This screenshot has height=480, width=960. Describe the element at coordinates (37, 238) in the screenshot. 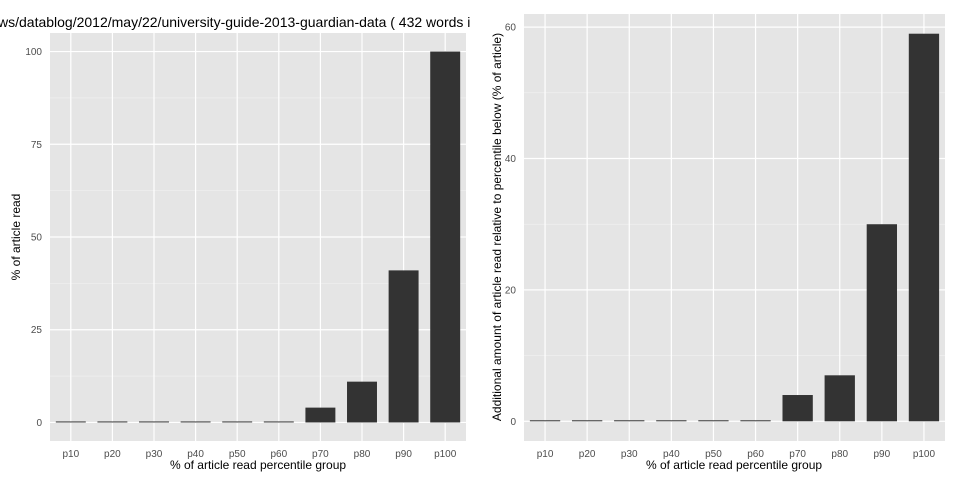

I see `y-tick-label: 50` at that location.